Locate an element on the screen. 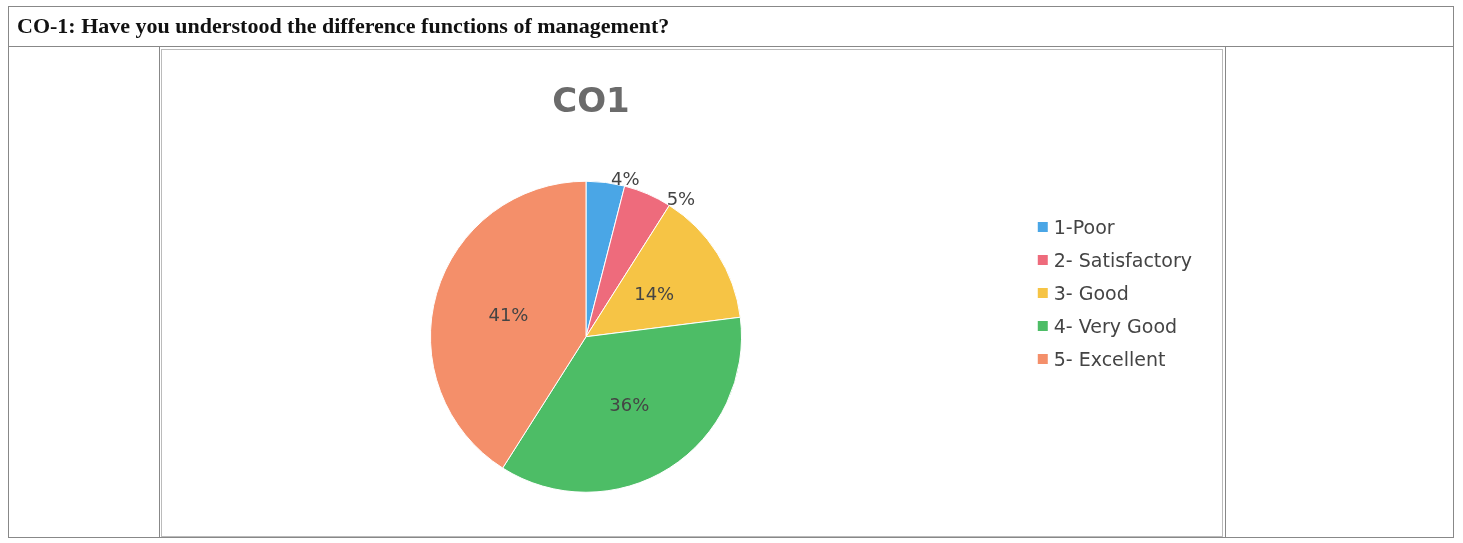  legend-label: 2- Satisfactory is located at coordinates (1123, 260).